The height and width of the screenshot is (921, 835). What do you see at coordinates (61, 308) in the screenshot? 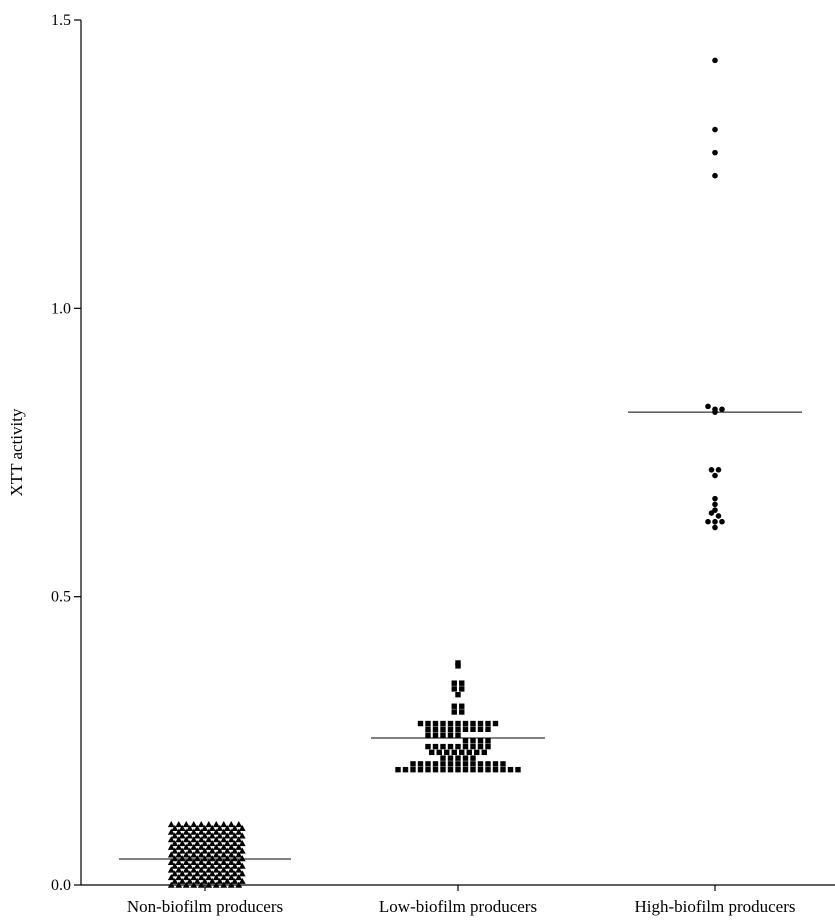
I see `y-tick-label: 1.0` at bounding box center [61, 308].